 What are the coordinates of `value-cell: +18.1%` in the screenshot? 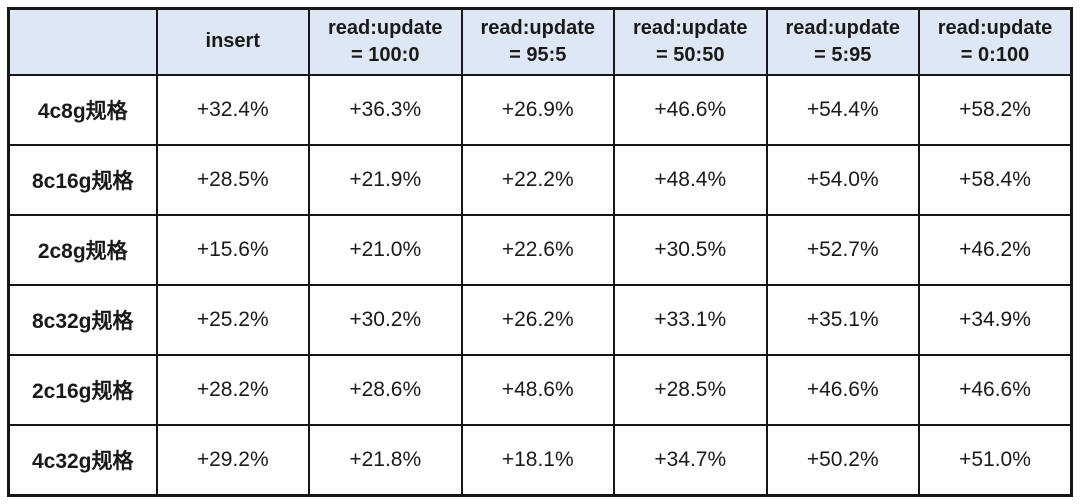 It's located at (537, 460).